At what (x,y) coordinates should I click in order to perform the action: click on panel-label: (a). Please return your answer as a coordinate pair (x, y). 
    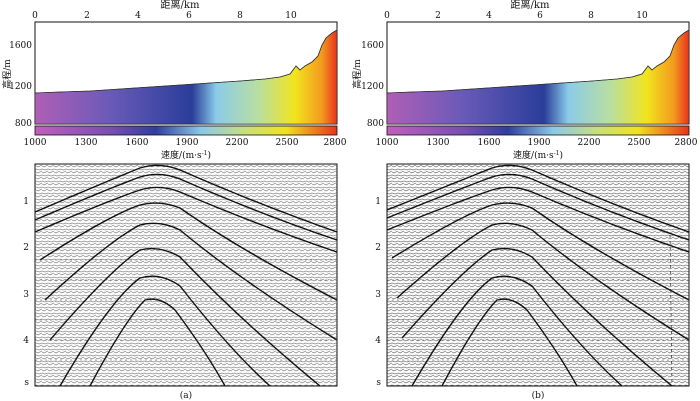
    Looking at the image, I should click on (186, 395).